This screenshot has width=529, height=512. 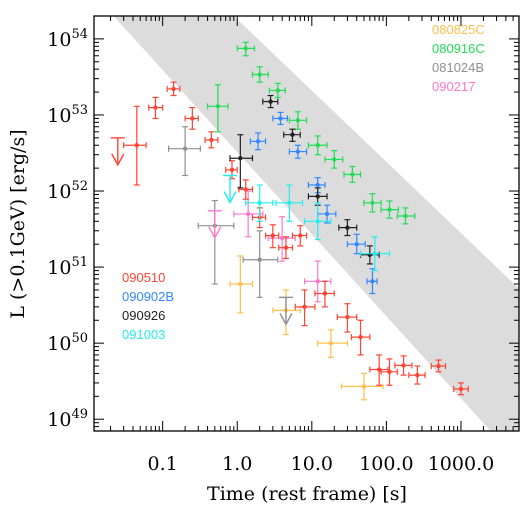 What do you see at coordinates (67, 229) in the screenshot?
I see `y-tick-labels: 1049 1050 1051 1052 1053 1054` at bounding box center [67, 229].